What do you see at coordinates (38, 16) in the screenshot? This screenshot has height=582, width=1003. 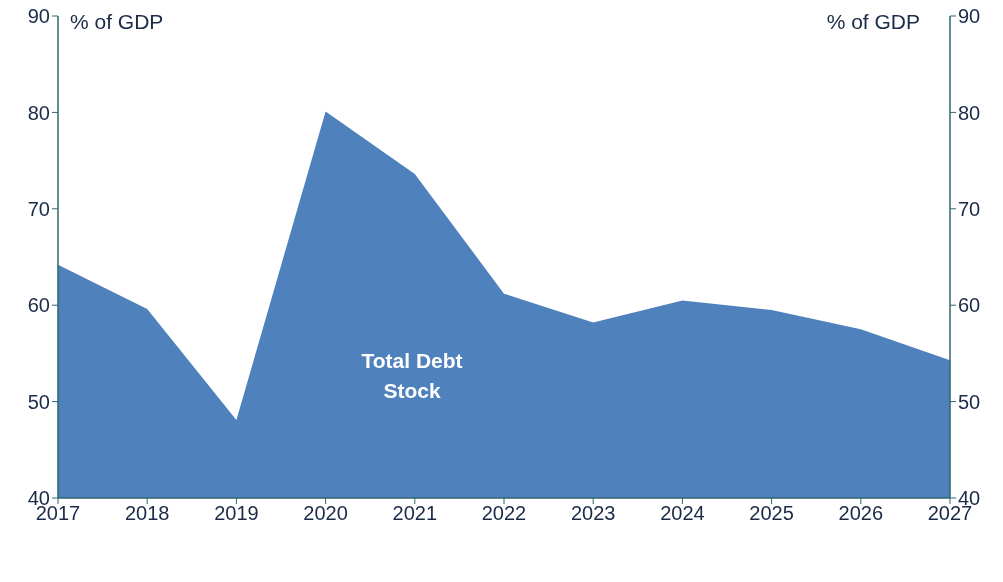 I see `y-tick-label: 90` at bounding box center [38, 16].